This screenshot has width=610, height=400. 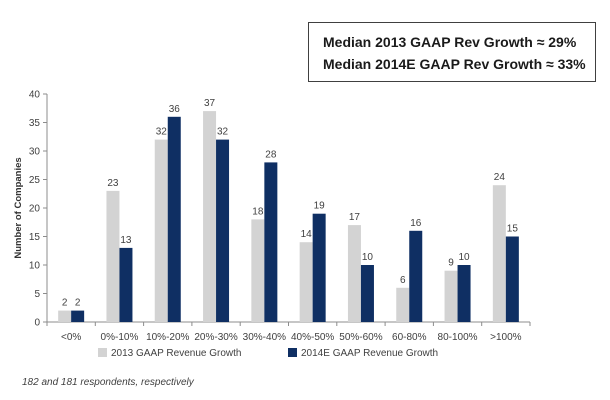 What do you see at coordinates (454, 64) in the screenshot?
I see `median-2014-text: Median 2014E GAAP Rev Growth ≈ 33%` at bounding box center [454, 64].